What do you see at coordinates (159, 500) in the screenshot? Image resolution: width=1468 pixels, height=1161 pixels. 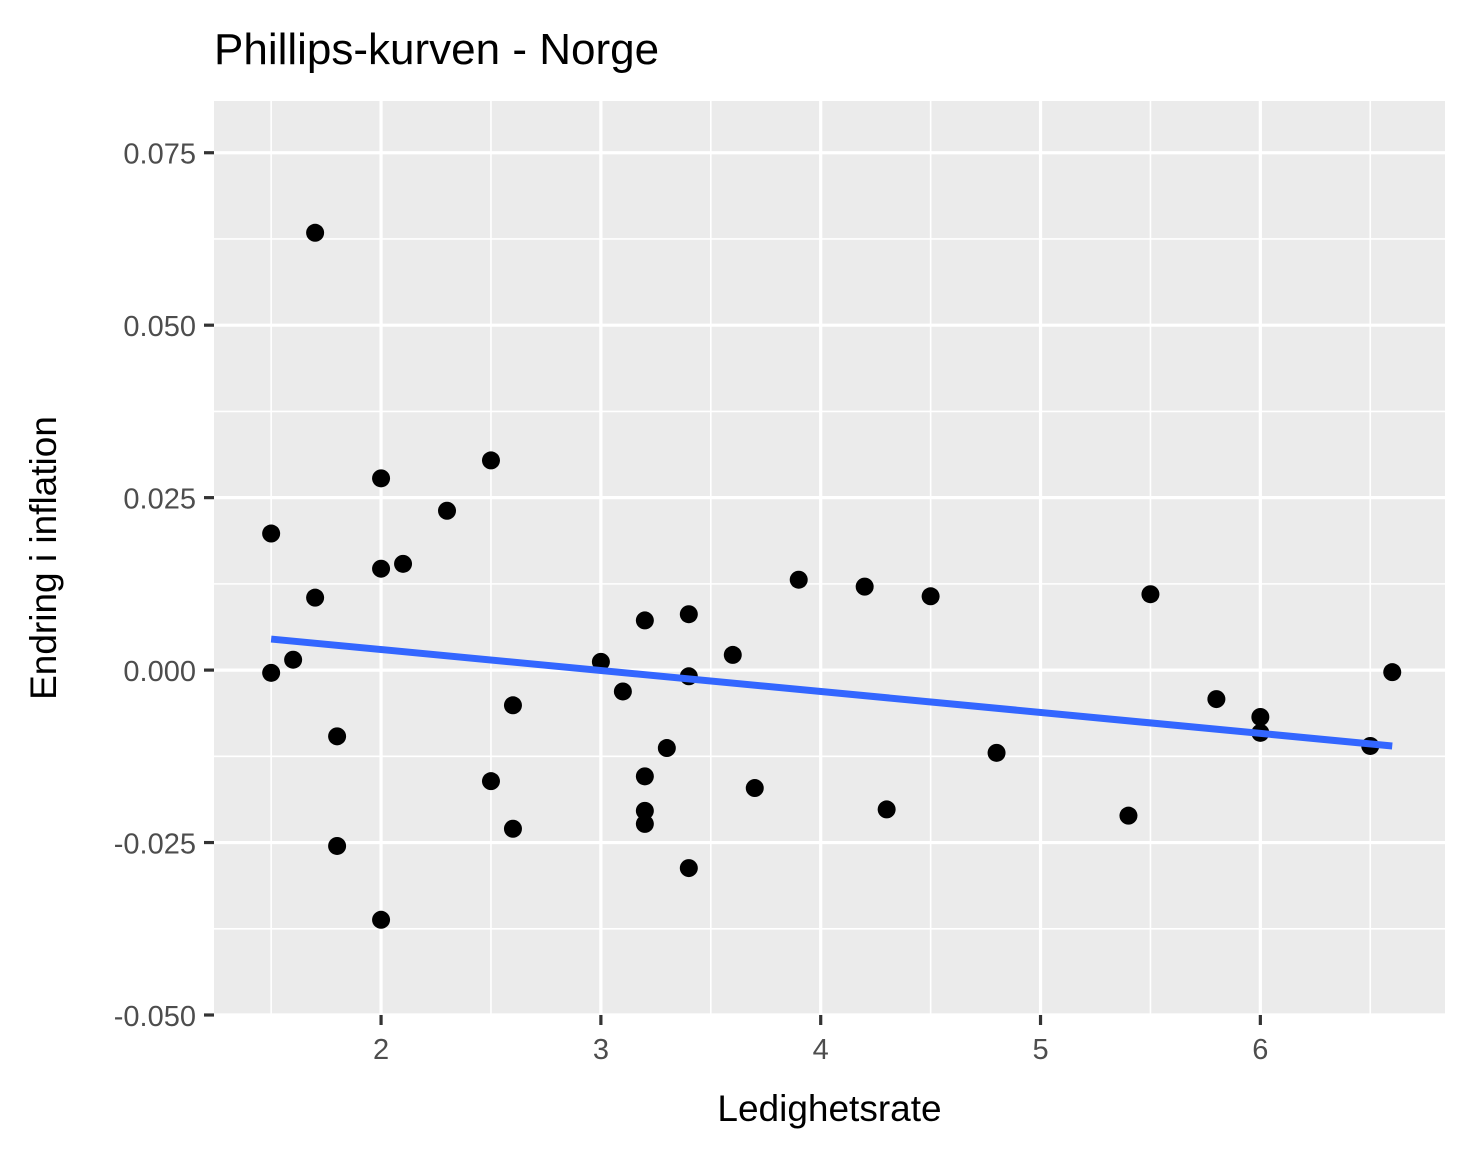 I see `y-tick-label: 0.025` at bounding box center [159, 500].